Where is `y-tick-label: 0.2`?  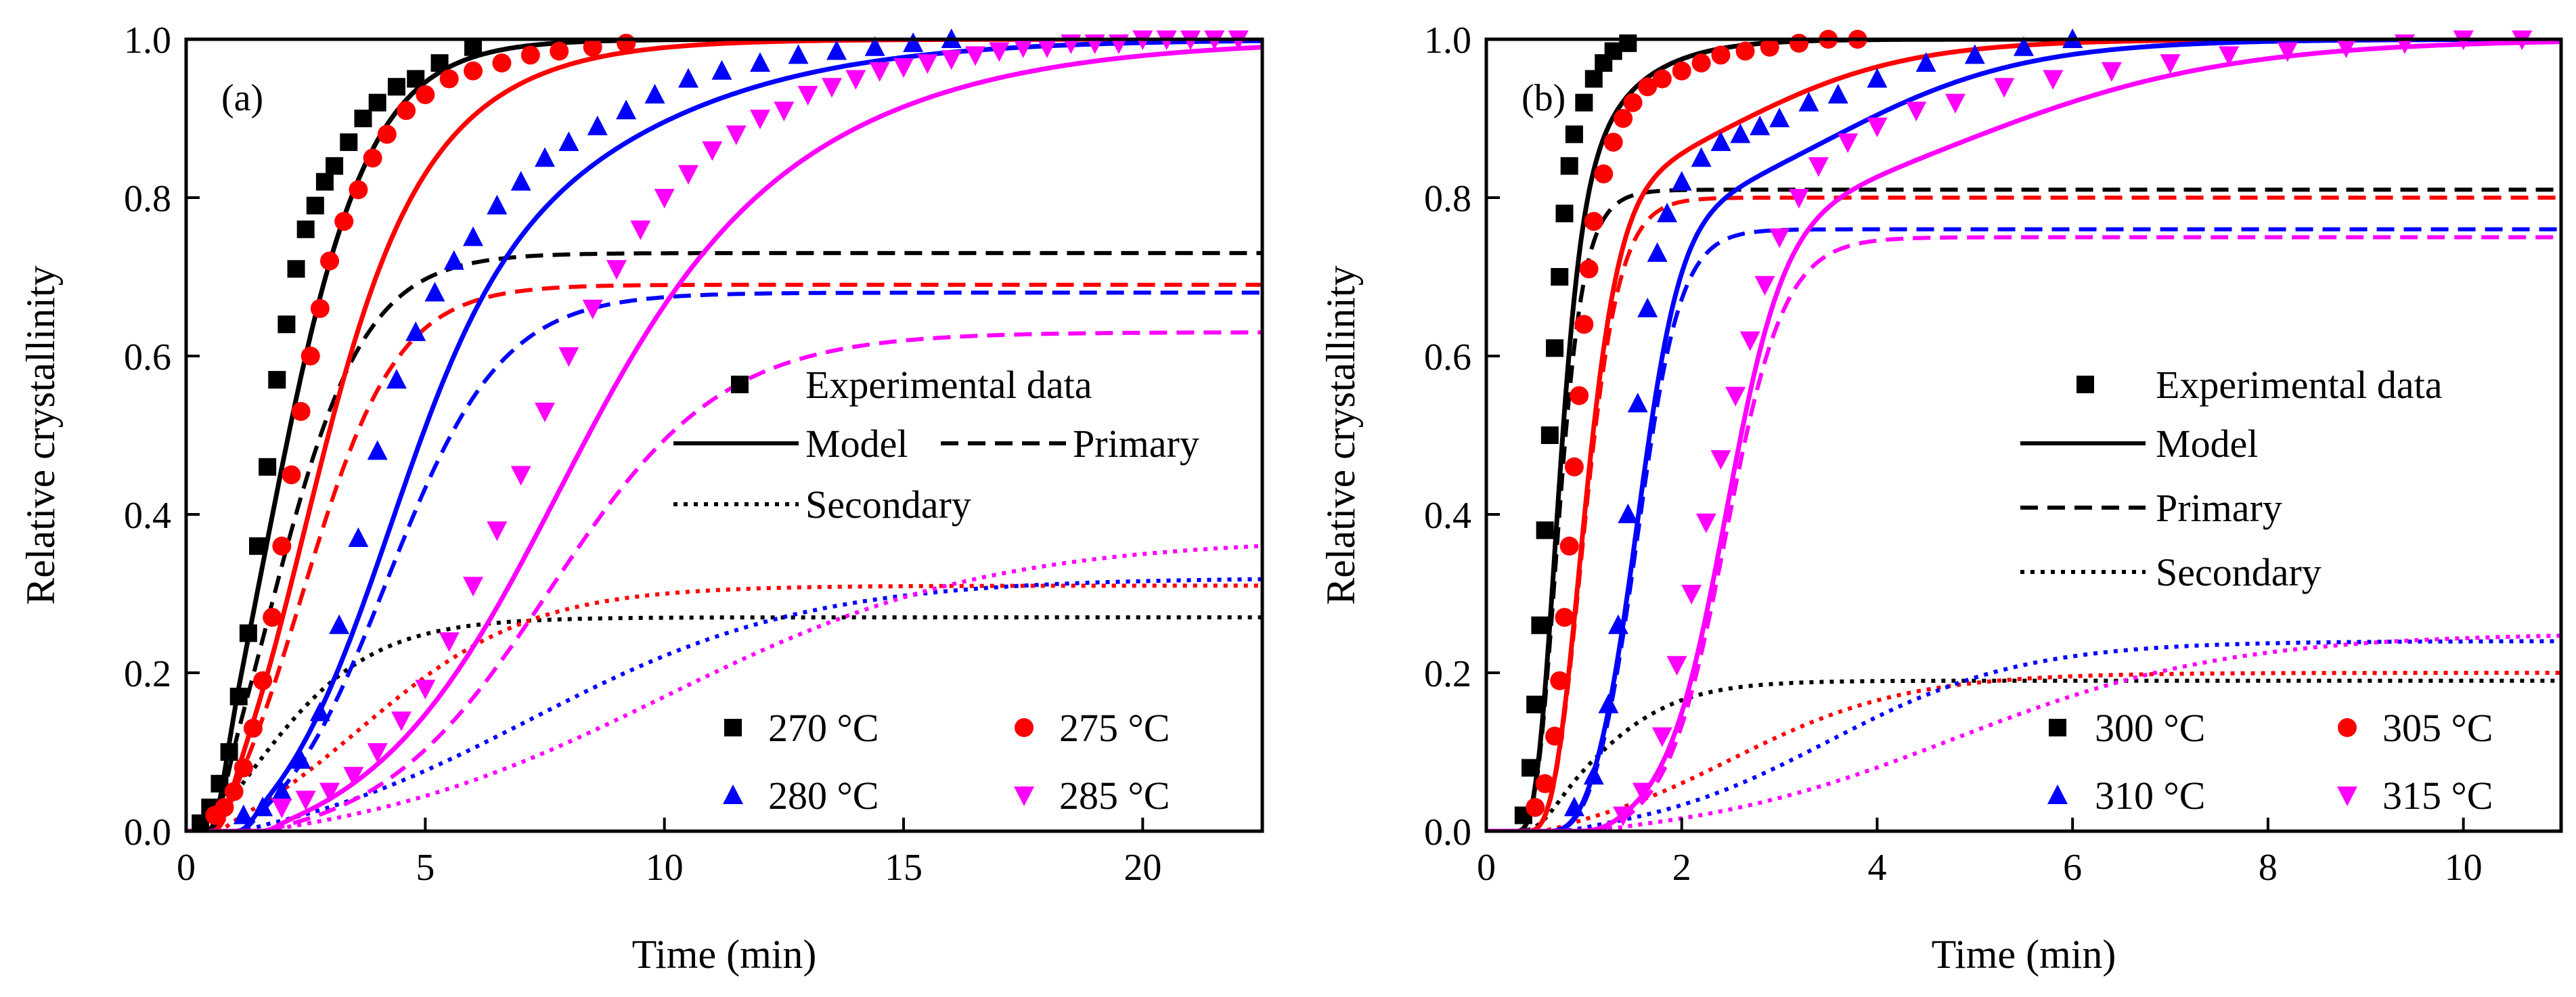 y-tick-label: 0.2 is located at coordinates (147, 674).